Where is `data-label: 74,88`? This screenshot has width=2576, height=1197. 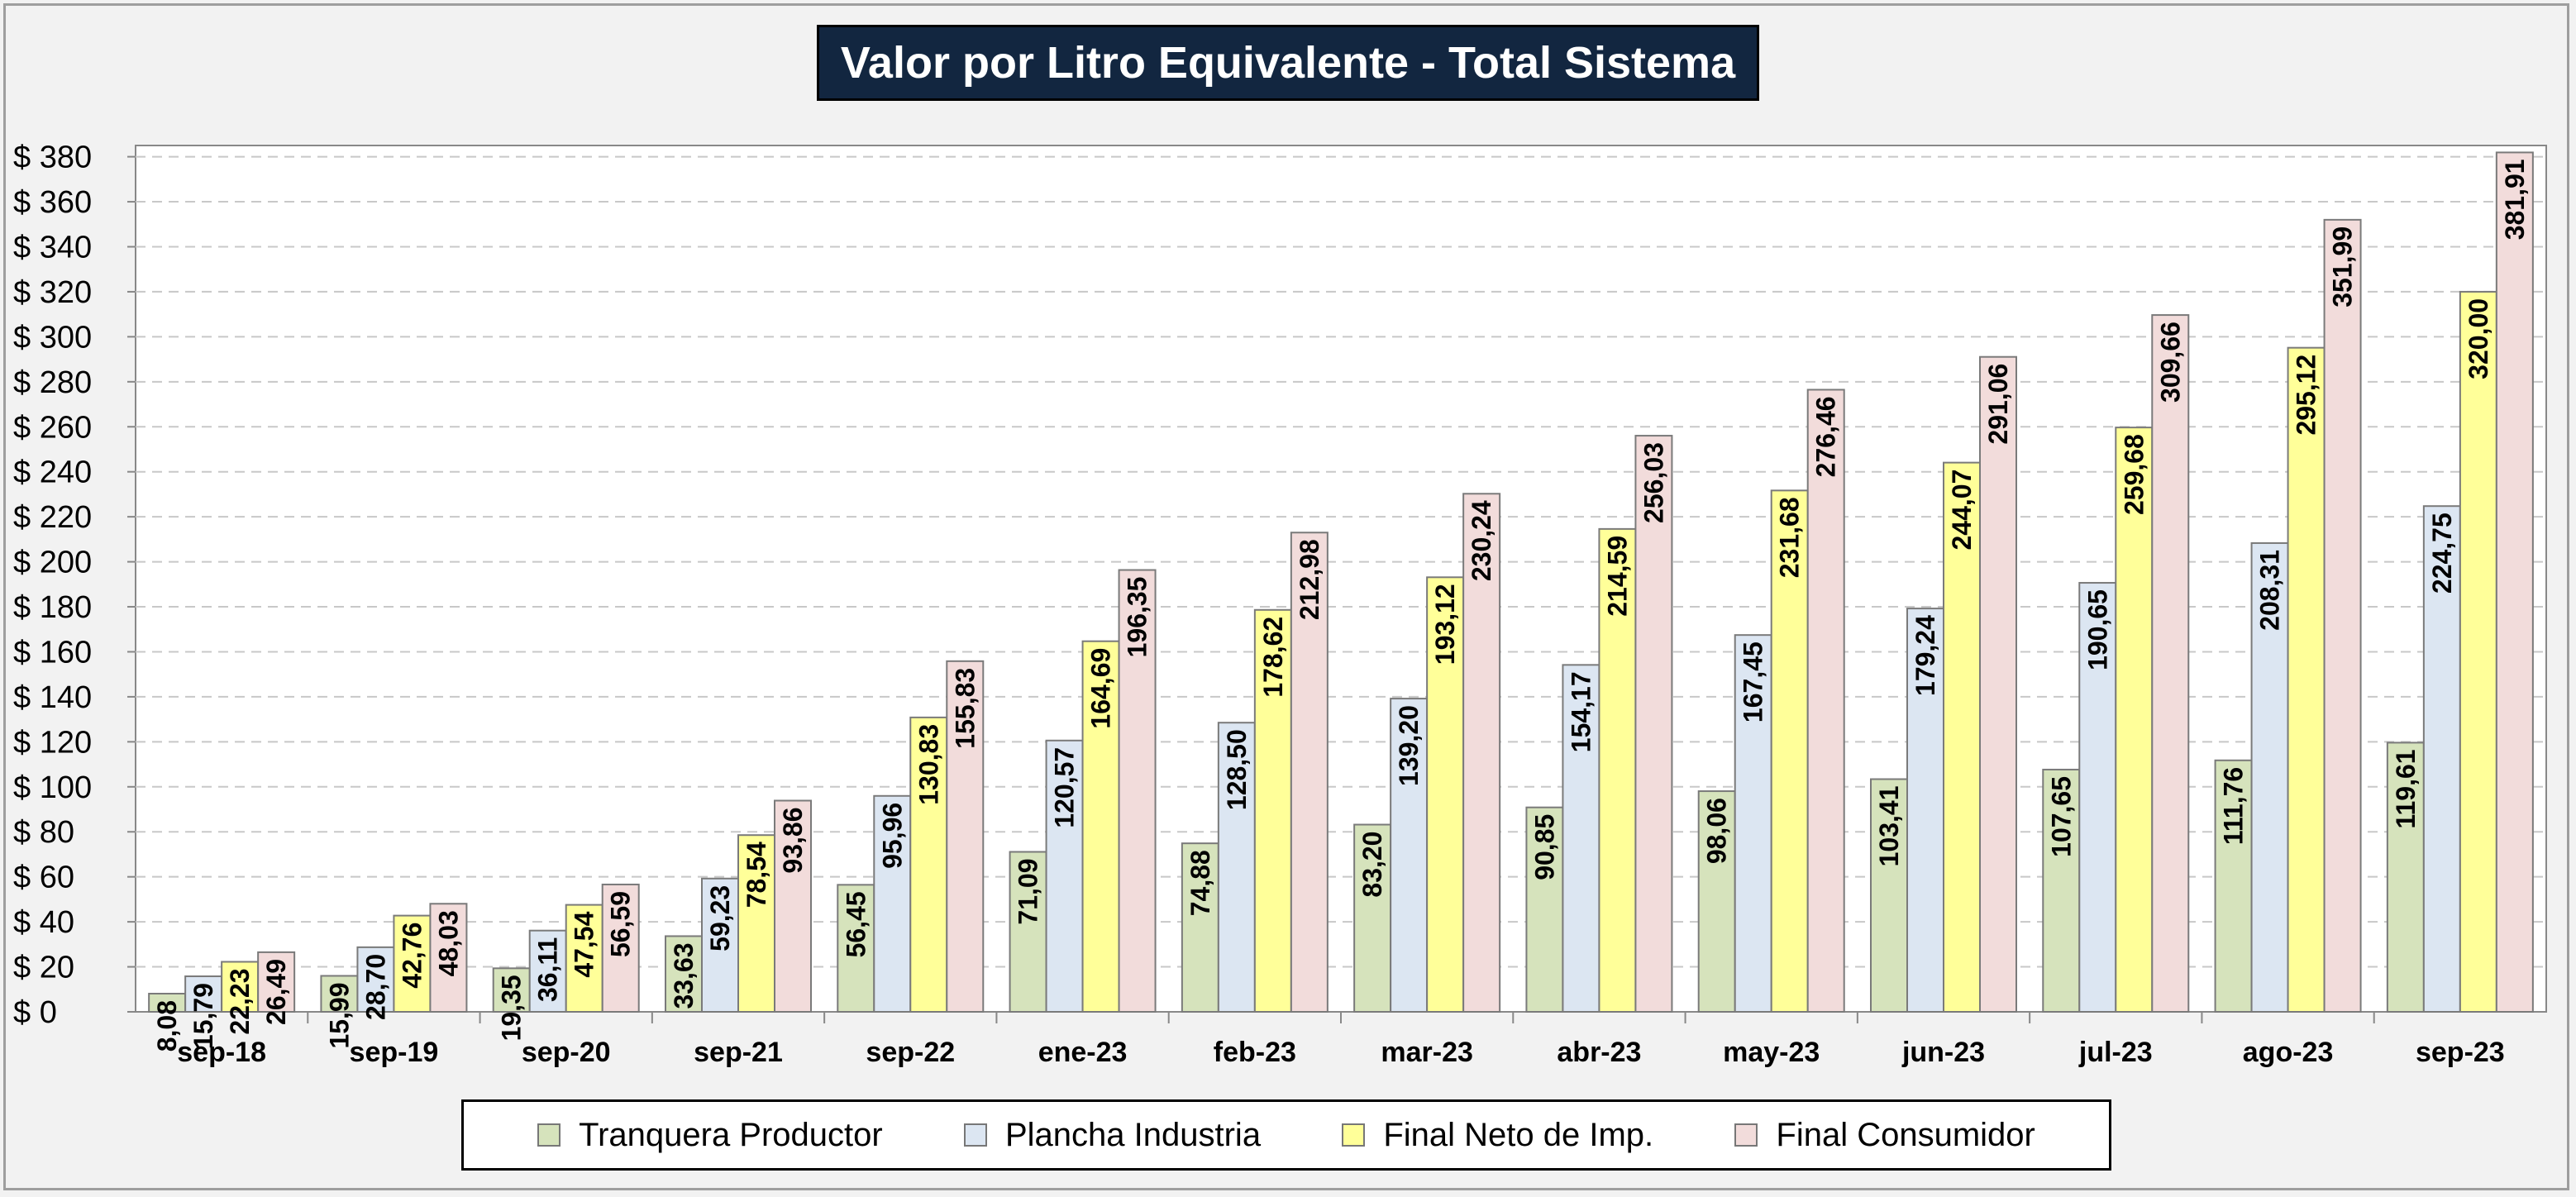 data-label: 74,88 is located at coordinates (1200, 883).